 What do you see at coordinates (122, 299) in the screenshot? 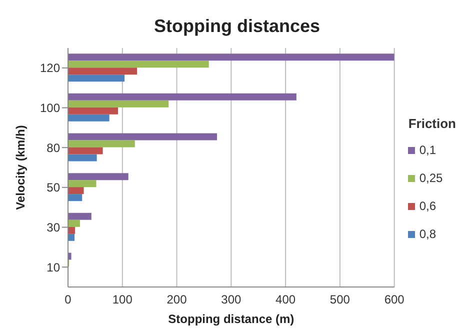
I see `x-tick-label: 100` at bounding box center [122, 299].